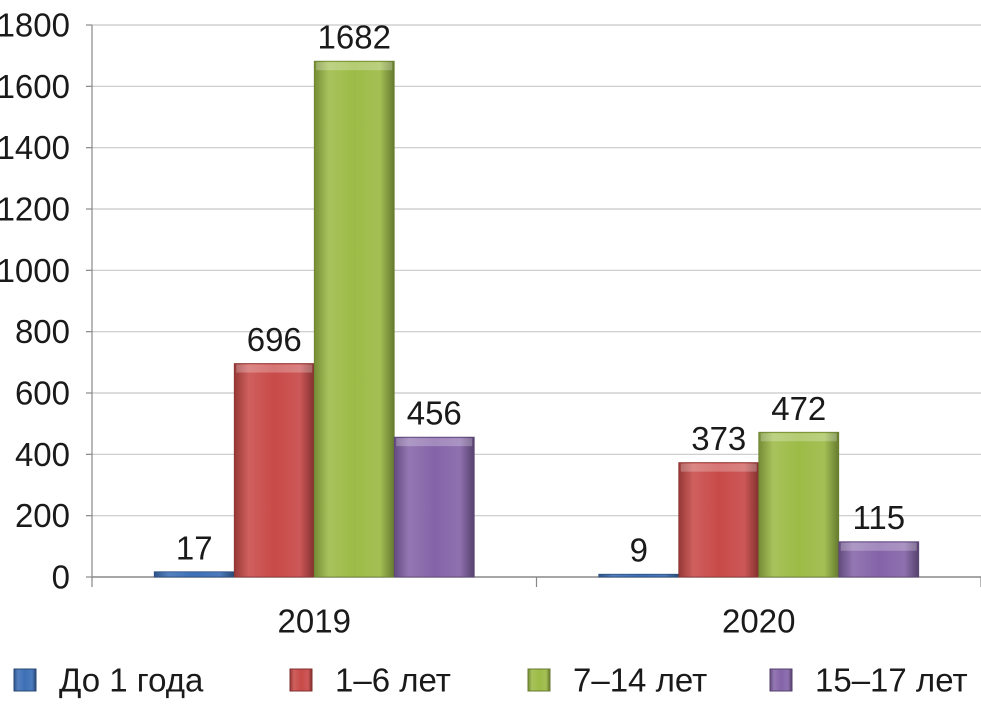  Describe the element at coordinates (314, 621) in the screenshot. I see `x-category-label: 2019` at that location.